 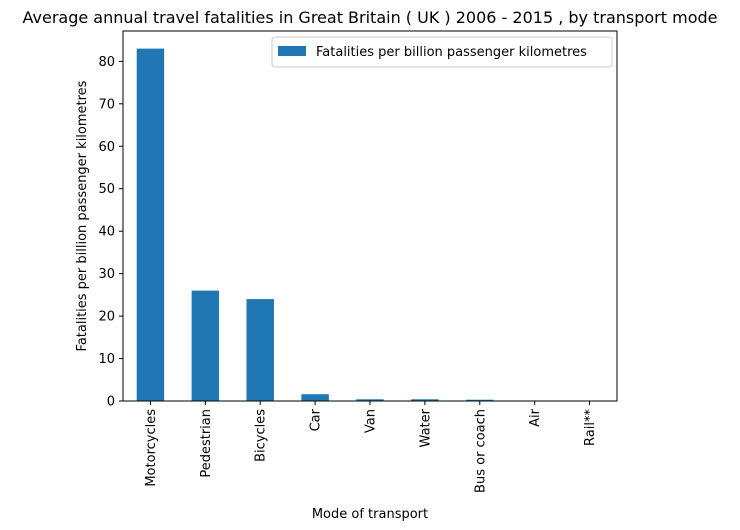 I want to click on bar-bus-or-coach, so click(x=480, y=400).